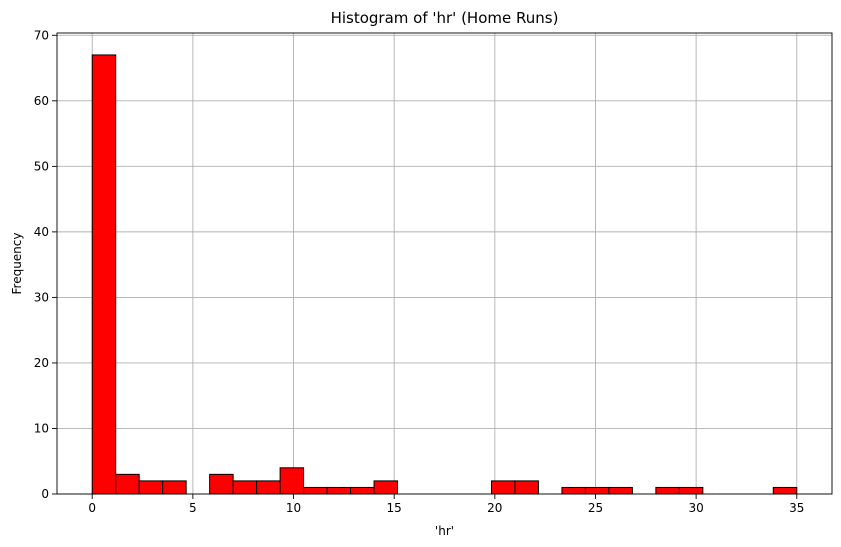 This screenshot has width=841, height=547. Describe the element at coordinates (45, 494) in the screenshot. I see `y-tick-label: 0` at that location.